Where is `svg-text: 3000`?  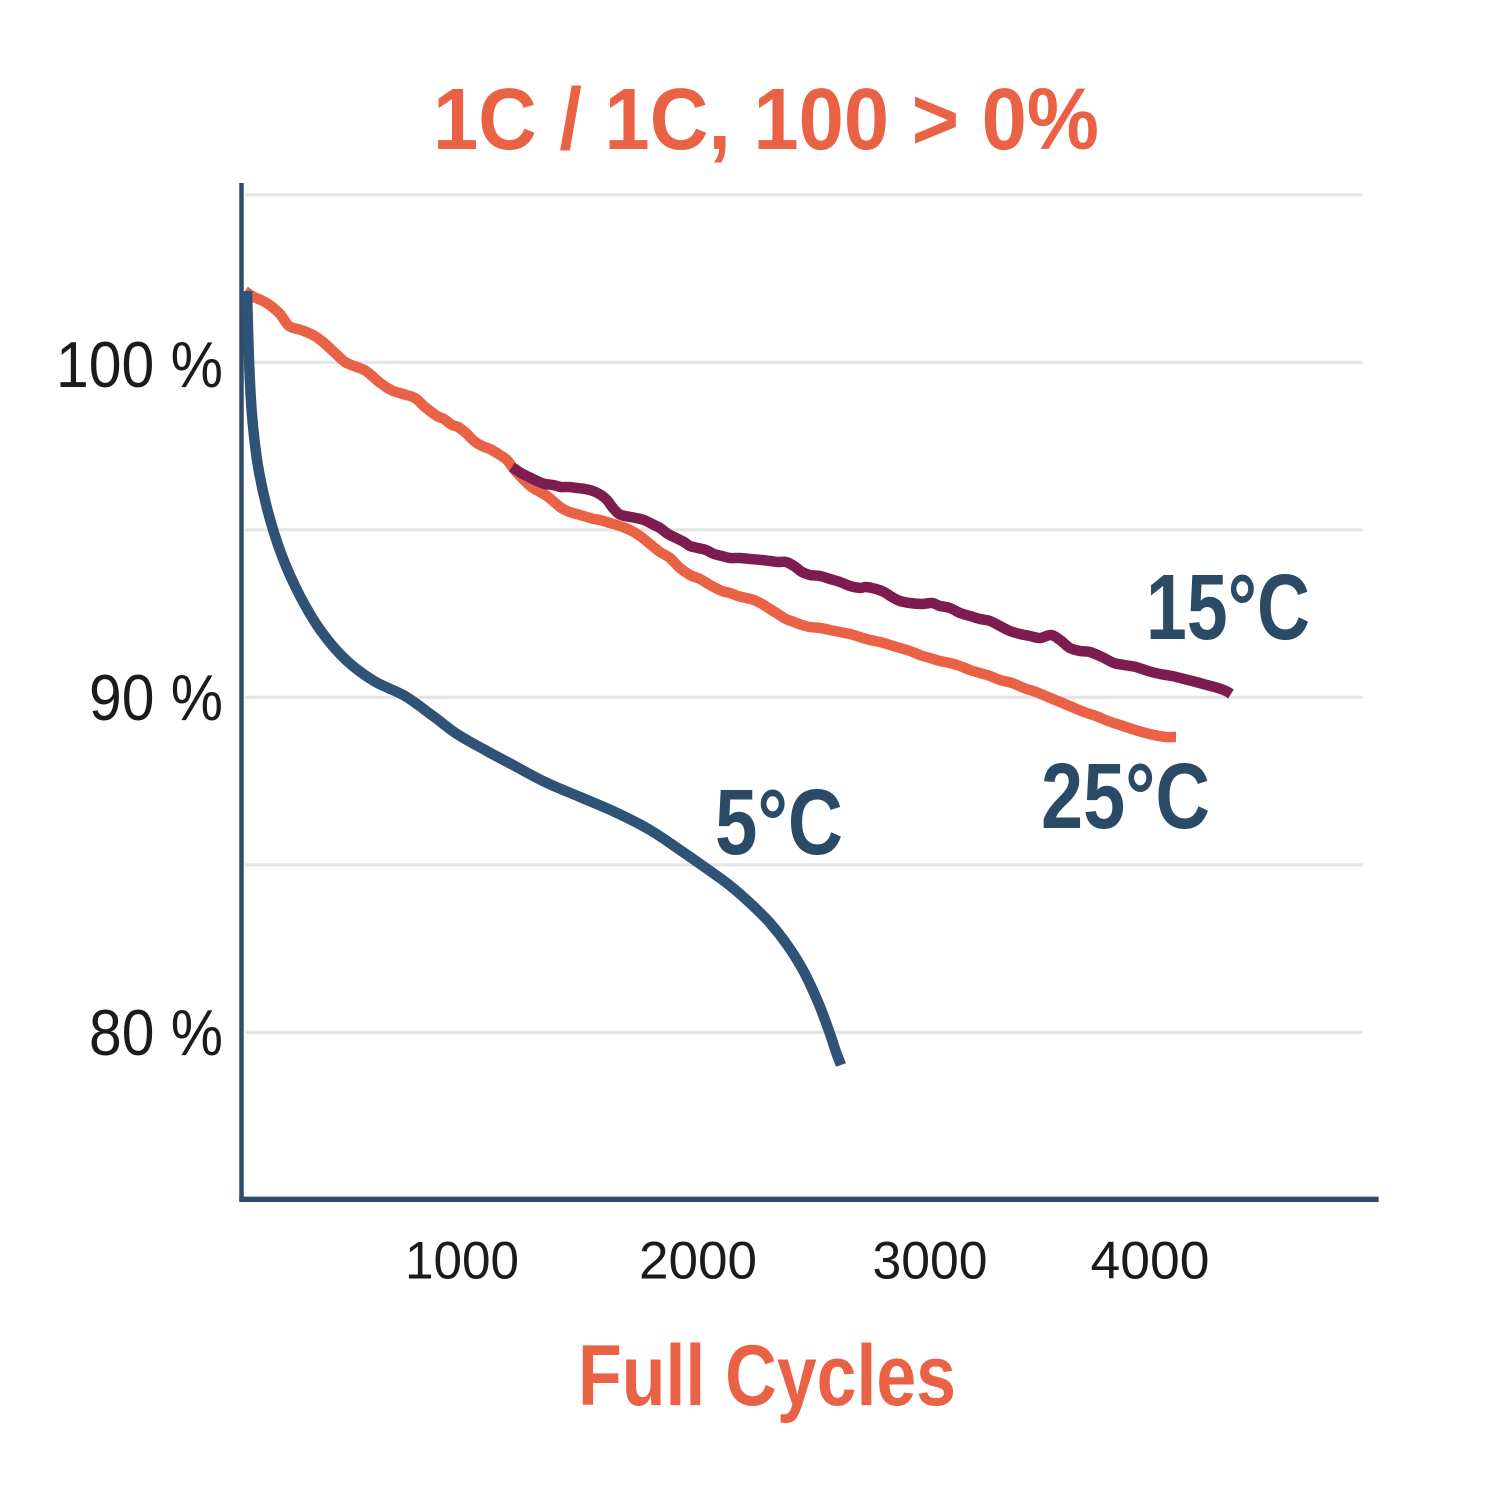 svg-text: 3000 is located at coordinates (930, 1261).